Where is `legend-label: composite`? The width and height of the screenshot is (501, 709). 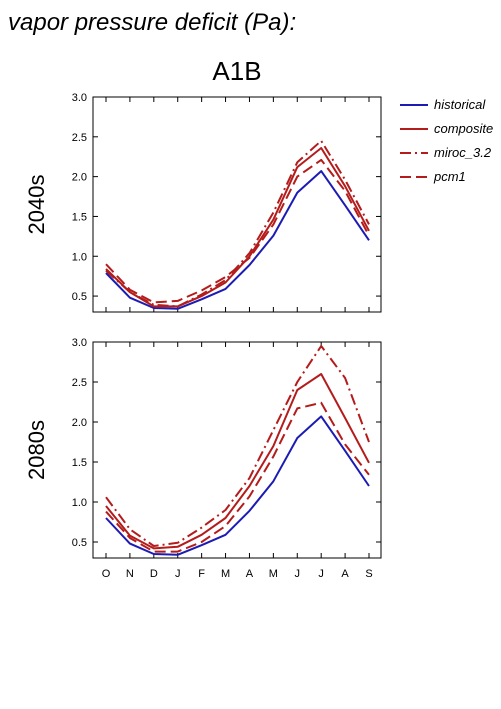 legend-label: composite is located at coordinates (463, 128).